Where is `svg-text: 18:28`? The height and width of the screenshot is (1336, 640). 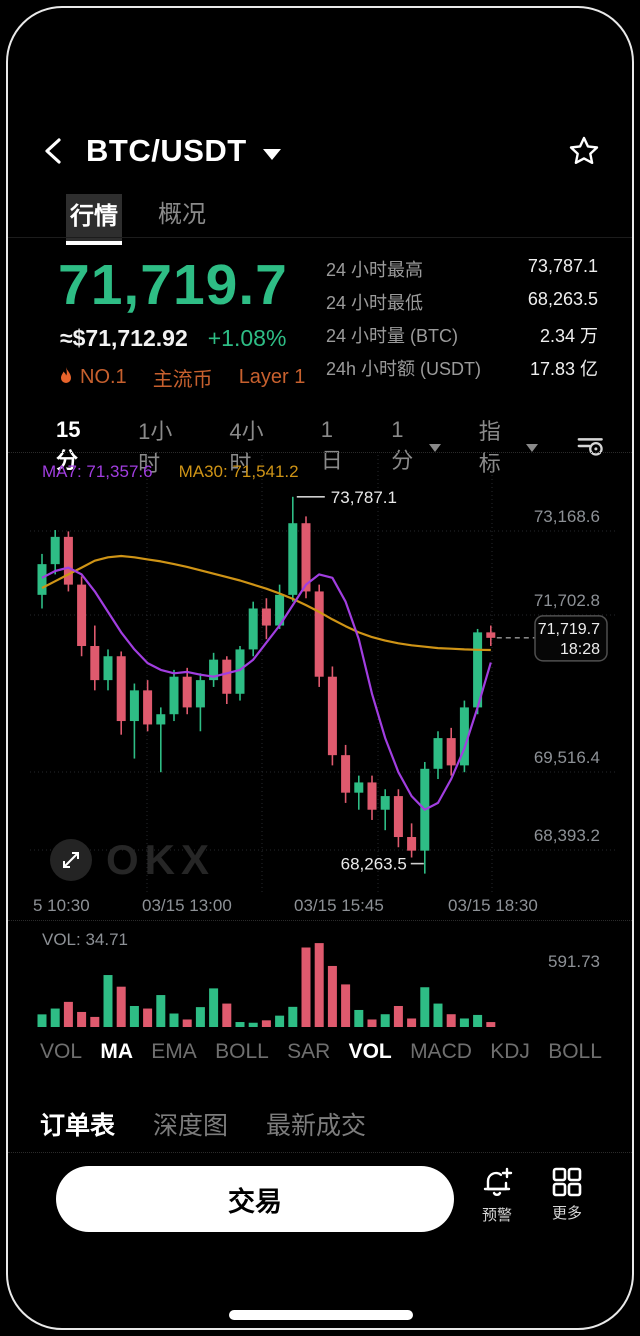
svg-text: 18:28 is located at coordinates (580, 649).